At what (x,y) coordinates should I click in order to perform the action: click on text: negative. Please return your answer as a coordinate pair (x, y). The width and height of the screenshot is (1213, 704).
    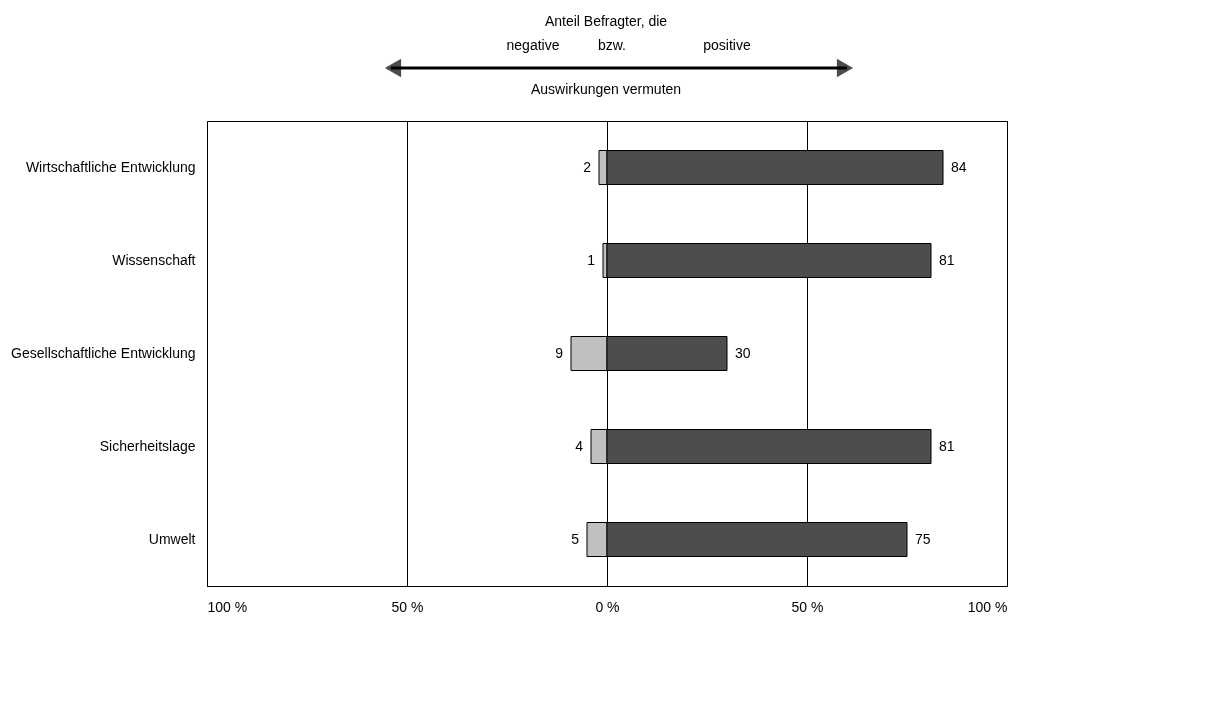
    Looking at the image, I should click on (533, 45).